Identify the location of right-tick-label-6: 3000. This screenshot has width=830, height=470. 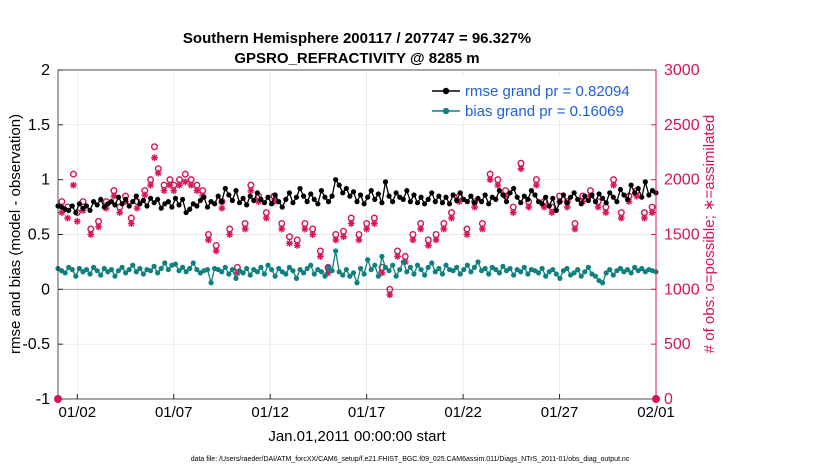
(682, 70).